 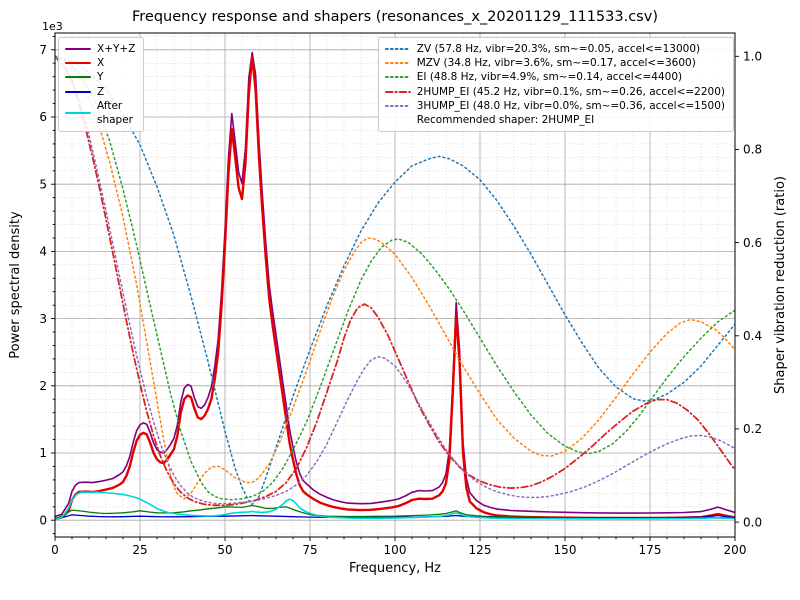 I want to click on right-y-tick-label: 0.0, so click(x=752, y=522).